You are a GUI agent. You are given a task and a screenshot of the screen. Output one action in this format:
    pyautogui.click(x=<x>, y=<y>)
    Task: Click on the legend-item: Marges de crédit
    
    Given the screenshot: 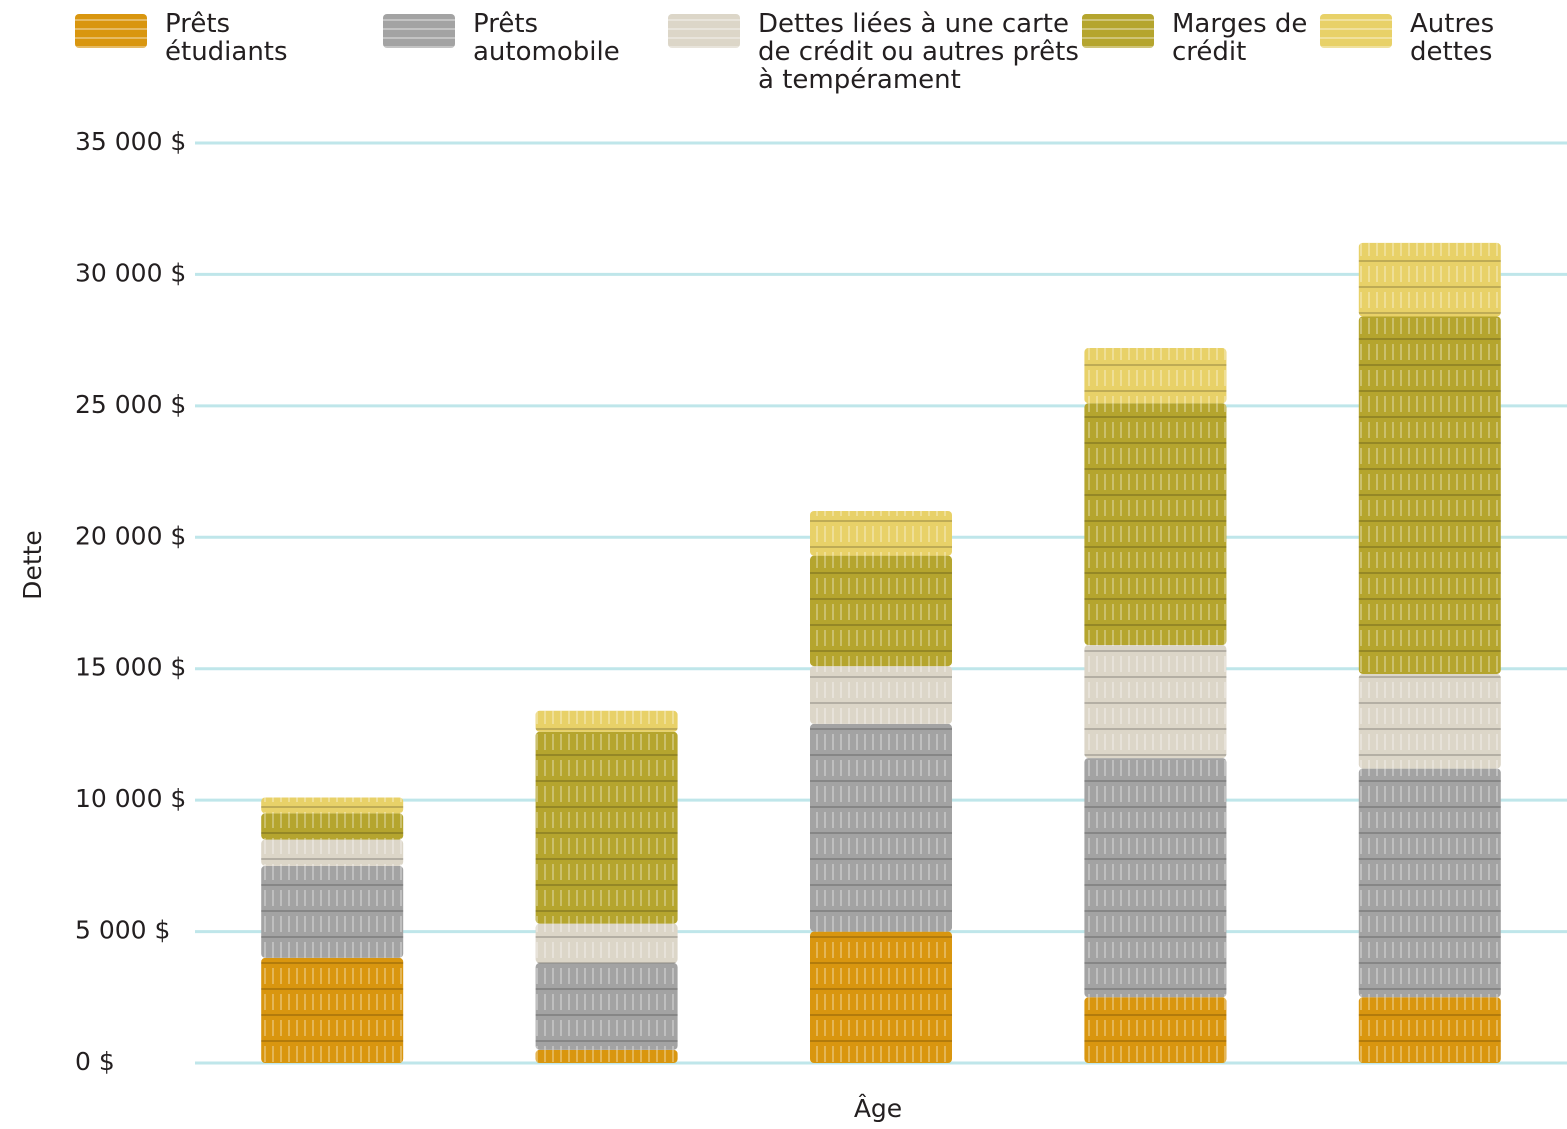 What is the action you would take?
    pyautogui.click(x=1197, y=38)
    